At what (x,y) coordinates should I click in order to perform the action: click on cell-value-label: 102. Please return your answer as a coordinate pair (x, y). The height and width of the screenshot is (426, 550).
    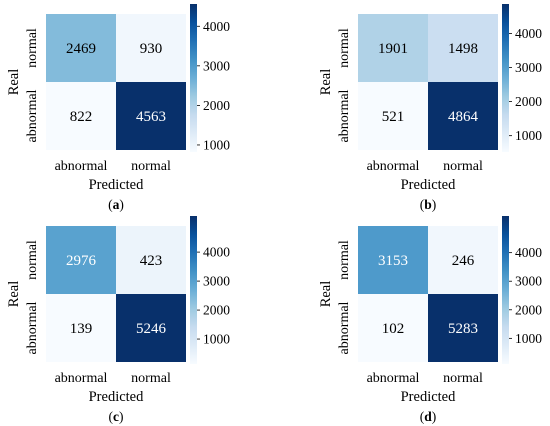
    Looking at the image, I should click on (393, 329).